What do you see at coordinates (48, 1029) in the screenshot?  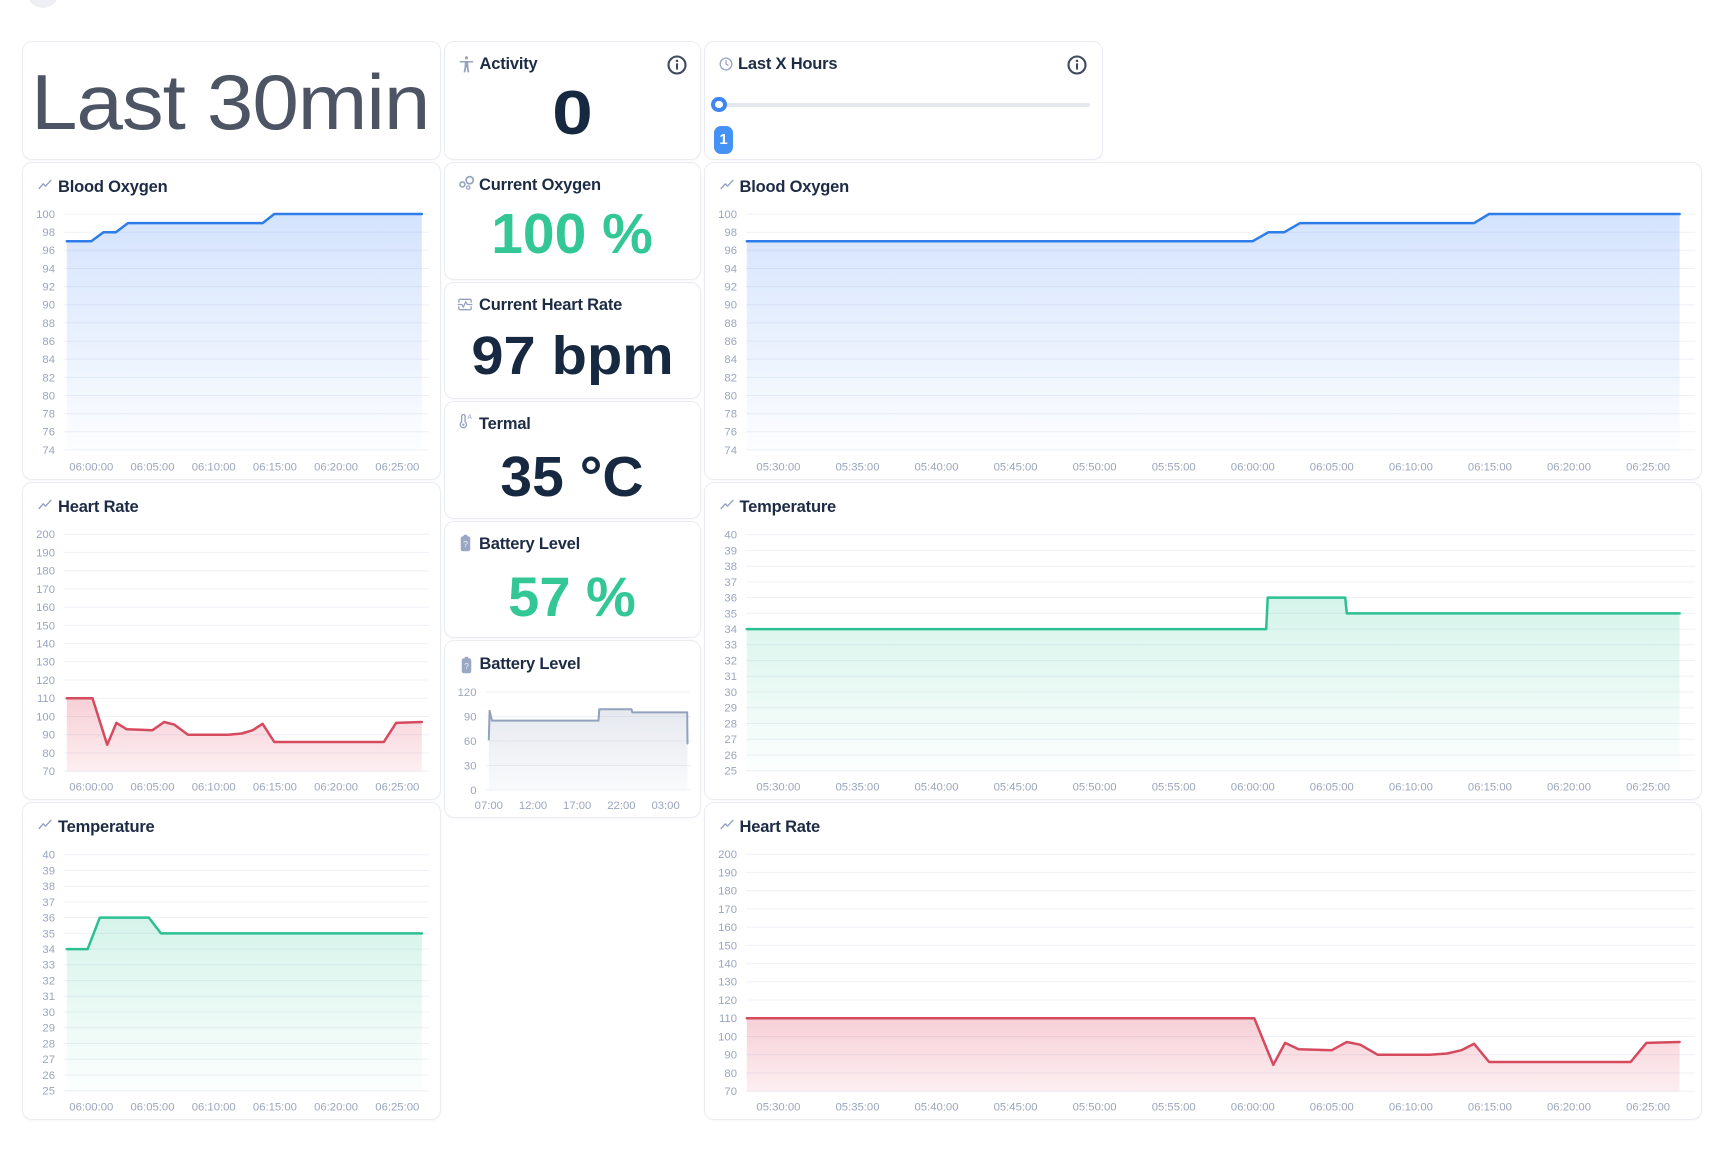 I see `svg-text: 29` at bounding box center [48, 1029].